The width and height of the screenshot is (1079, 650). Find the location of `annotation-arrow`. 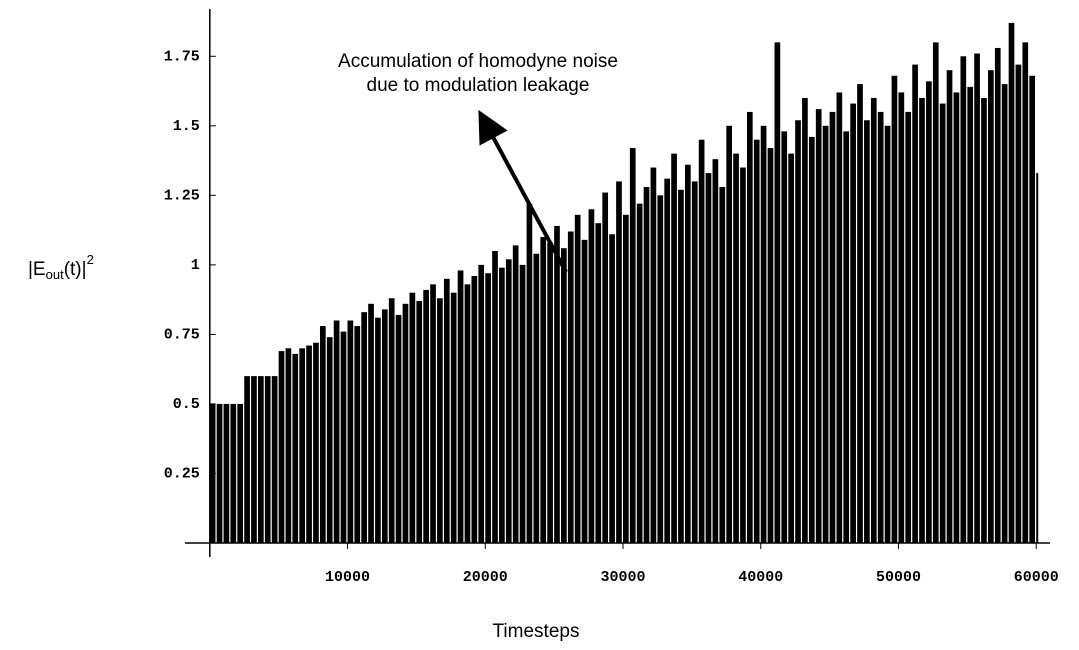

annotation-arrow is located at coordinates (523, 191).